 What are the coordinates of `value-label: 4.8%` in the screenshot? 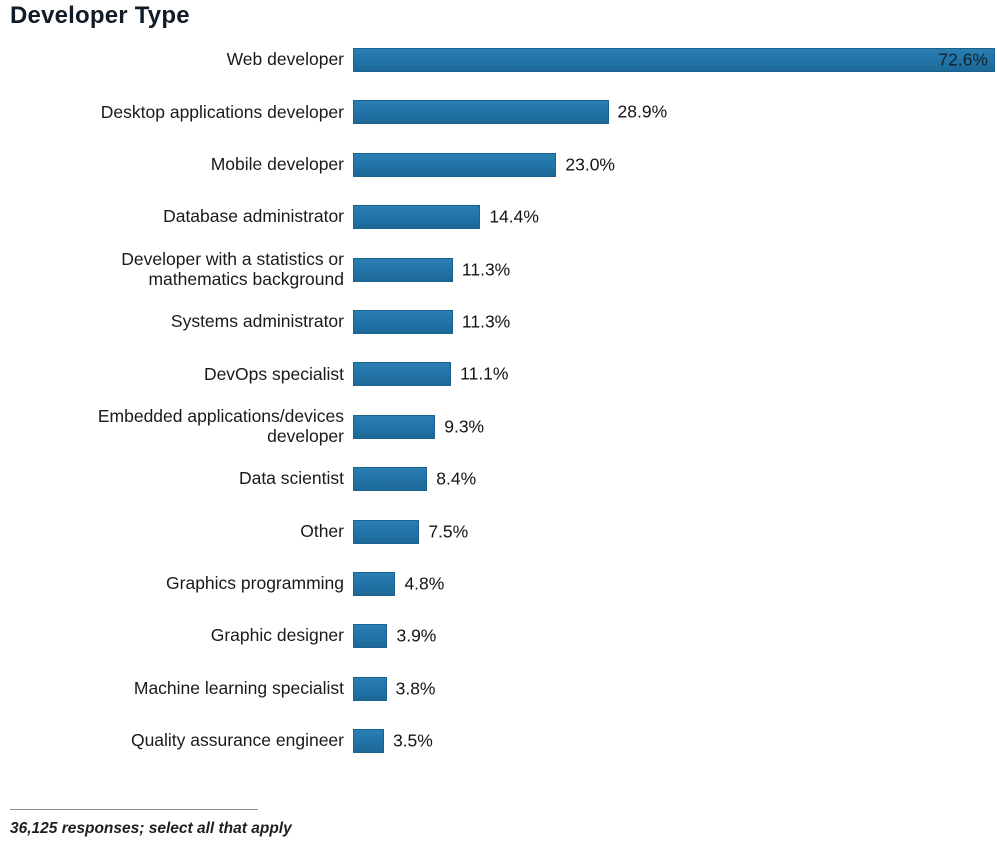 It's located at (424, 583).